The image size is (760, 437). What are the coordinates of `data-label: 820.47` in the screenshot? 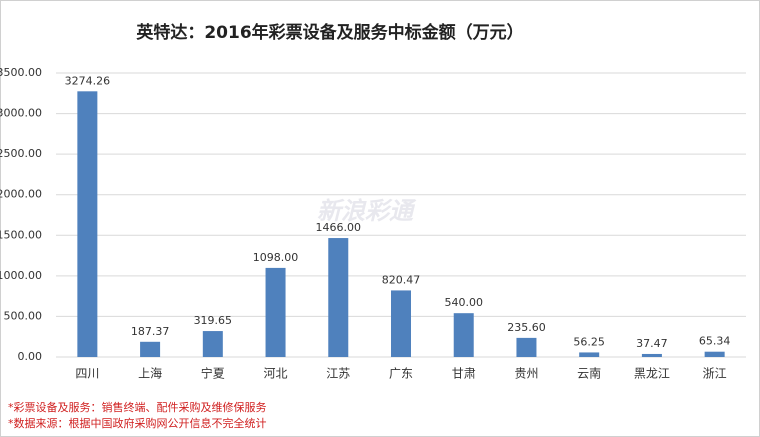 It's located at (401, 279).